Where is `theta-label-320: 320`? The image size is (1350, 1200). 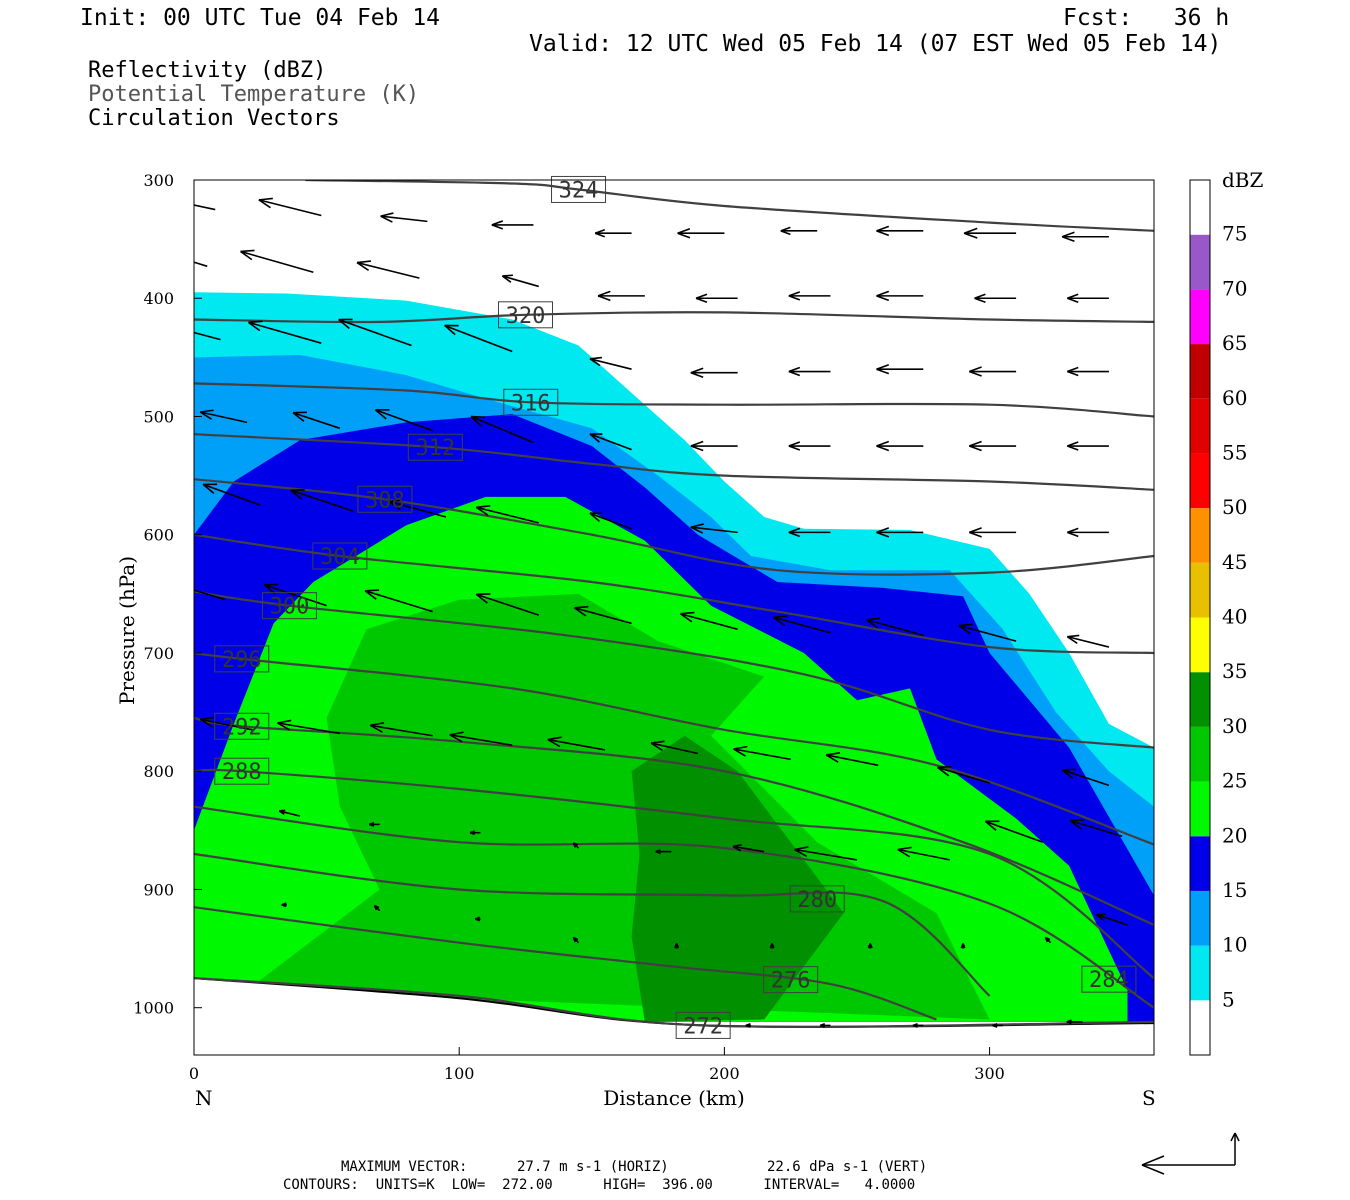
theta-label-320: 320 is located at coordinates (525, 315).